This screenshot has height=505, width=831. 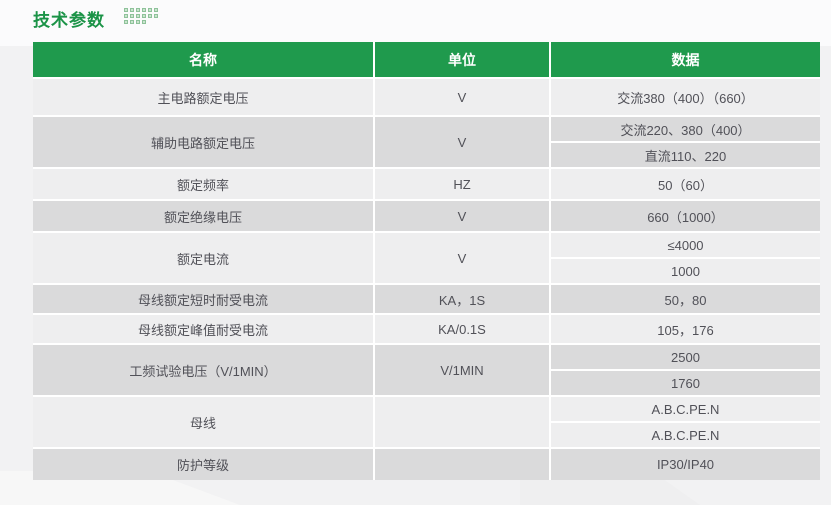 I want to click on data-value: 直流110、220, so click(x=685, y=155).